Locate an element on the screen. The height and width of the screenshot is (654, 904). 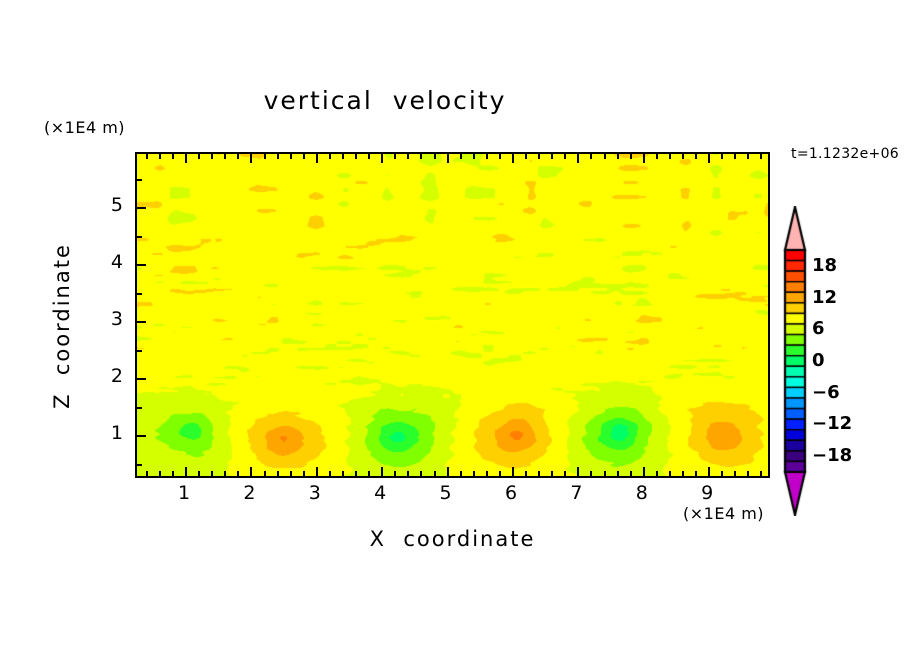
x-tick-label: 7 is located at coordinates (576, 493).